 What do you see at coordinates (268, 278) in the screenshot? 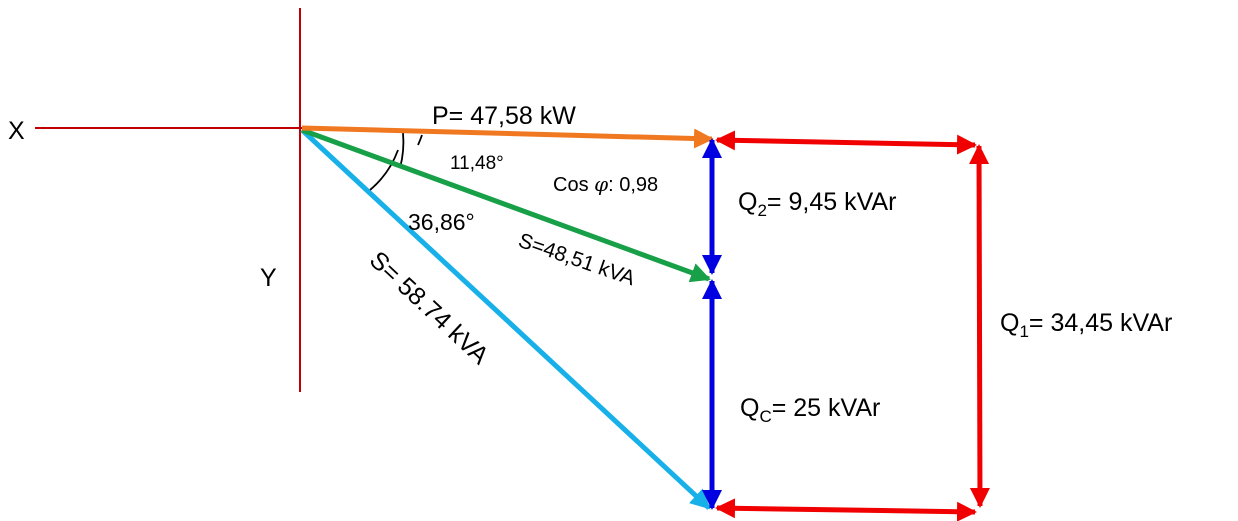
I see `y-axis-label: Y` at bounding box center [268, 278].